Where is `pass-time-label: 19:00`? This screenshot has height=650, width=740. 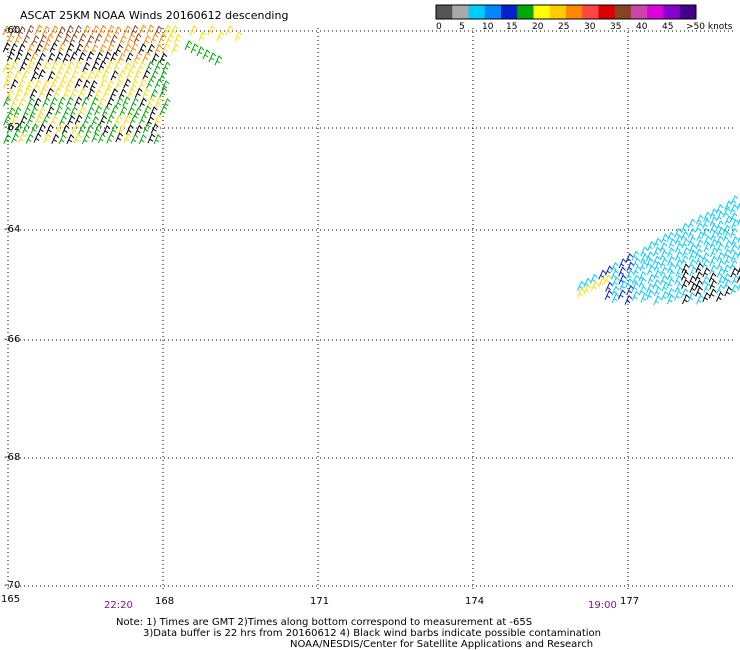 pass-time-label: 19:00 is located at coordinates (602, 605).